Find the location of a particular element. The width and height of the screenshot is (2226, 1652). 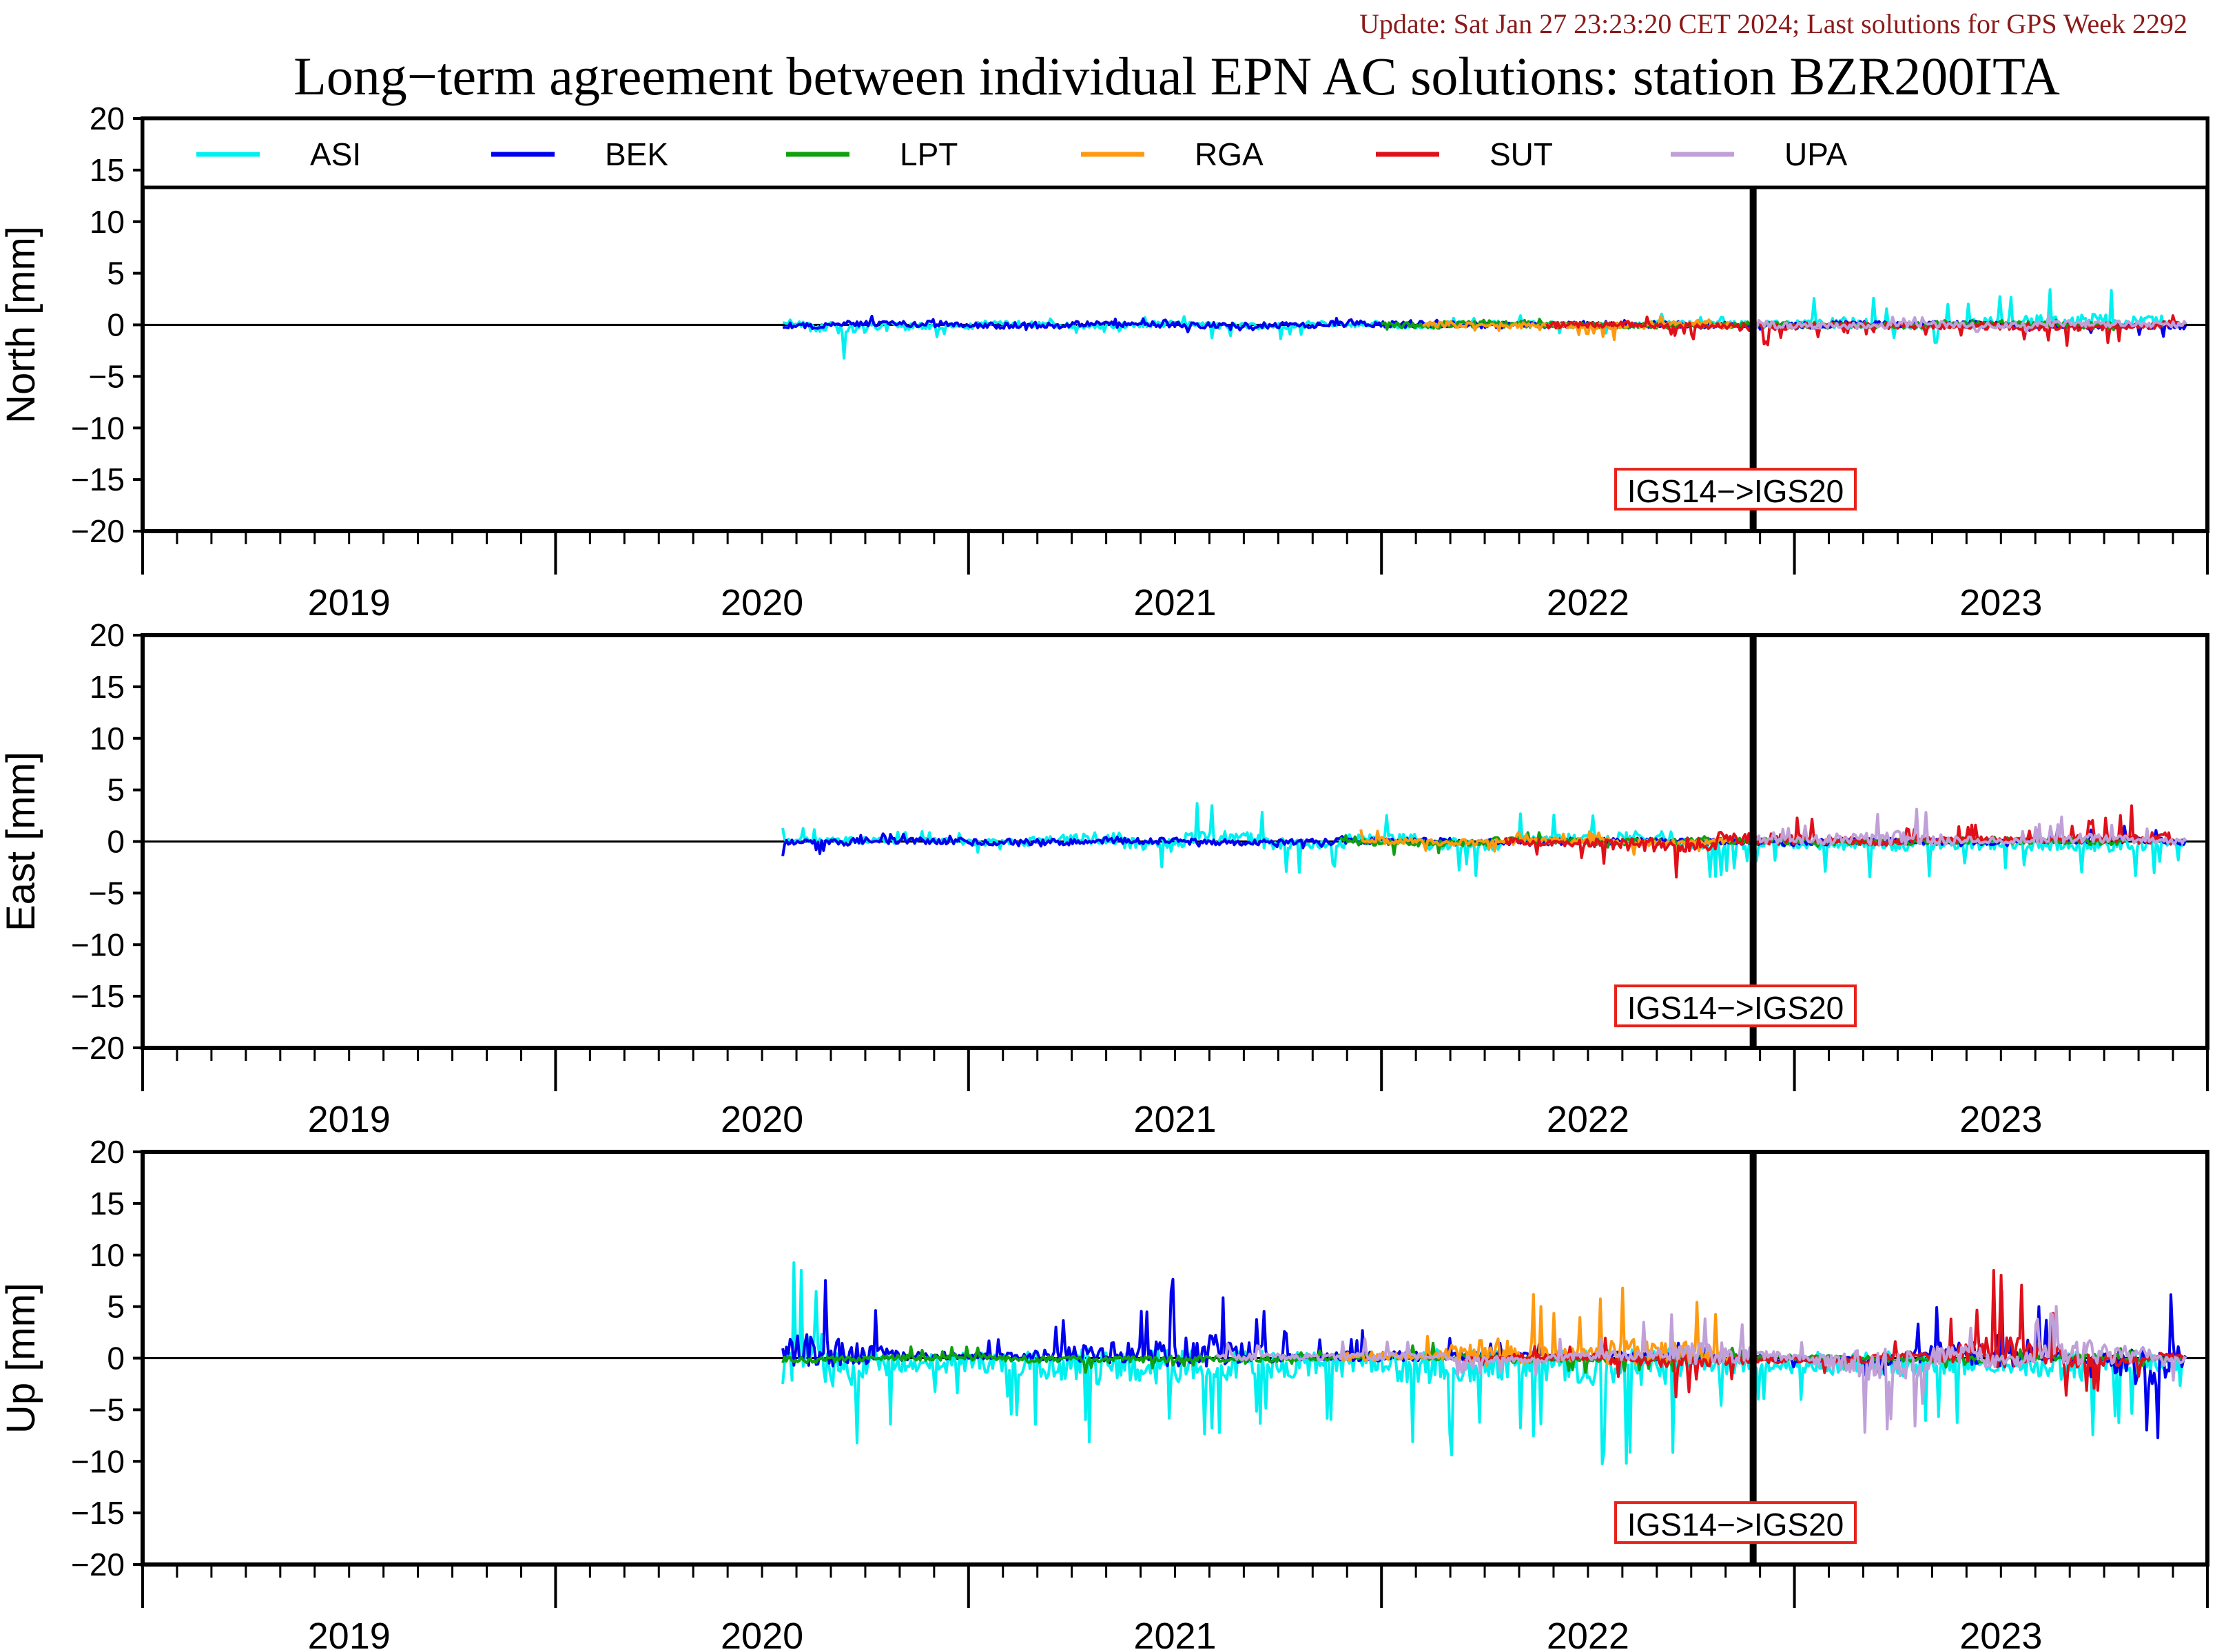

legend-label-rga: RGA is located at coordinates (1229, 154).